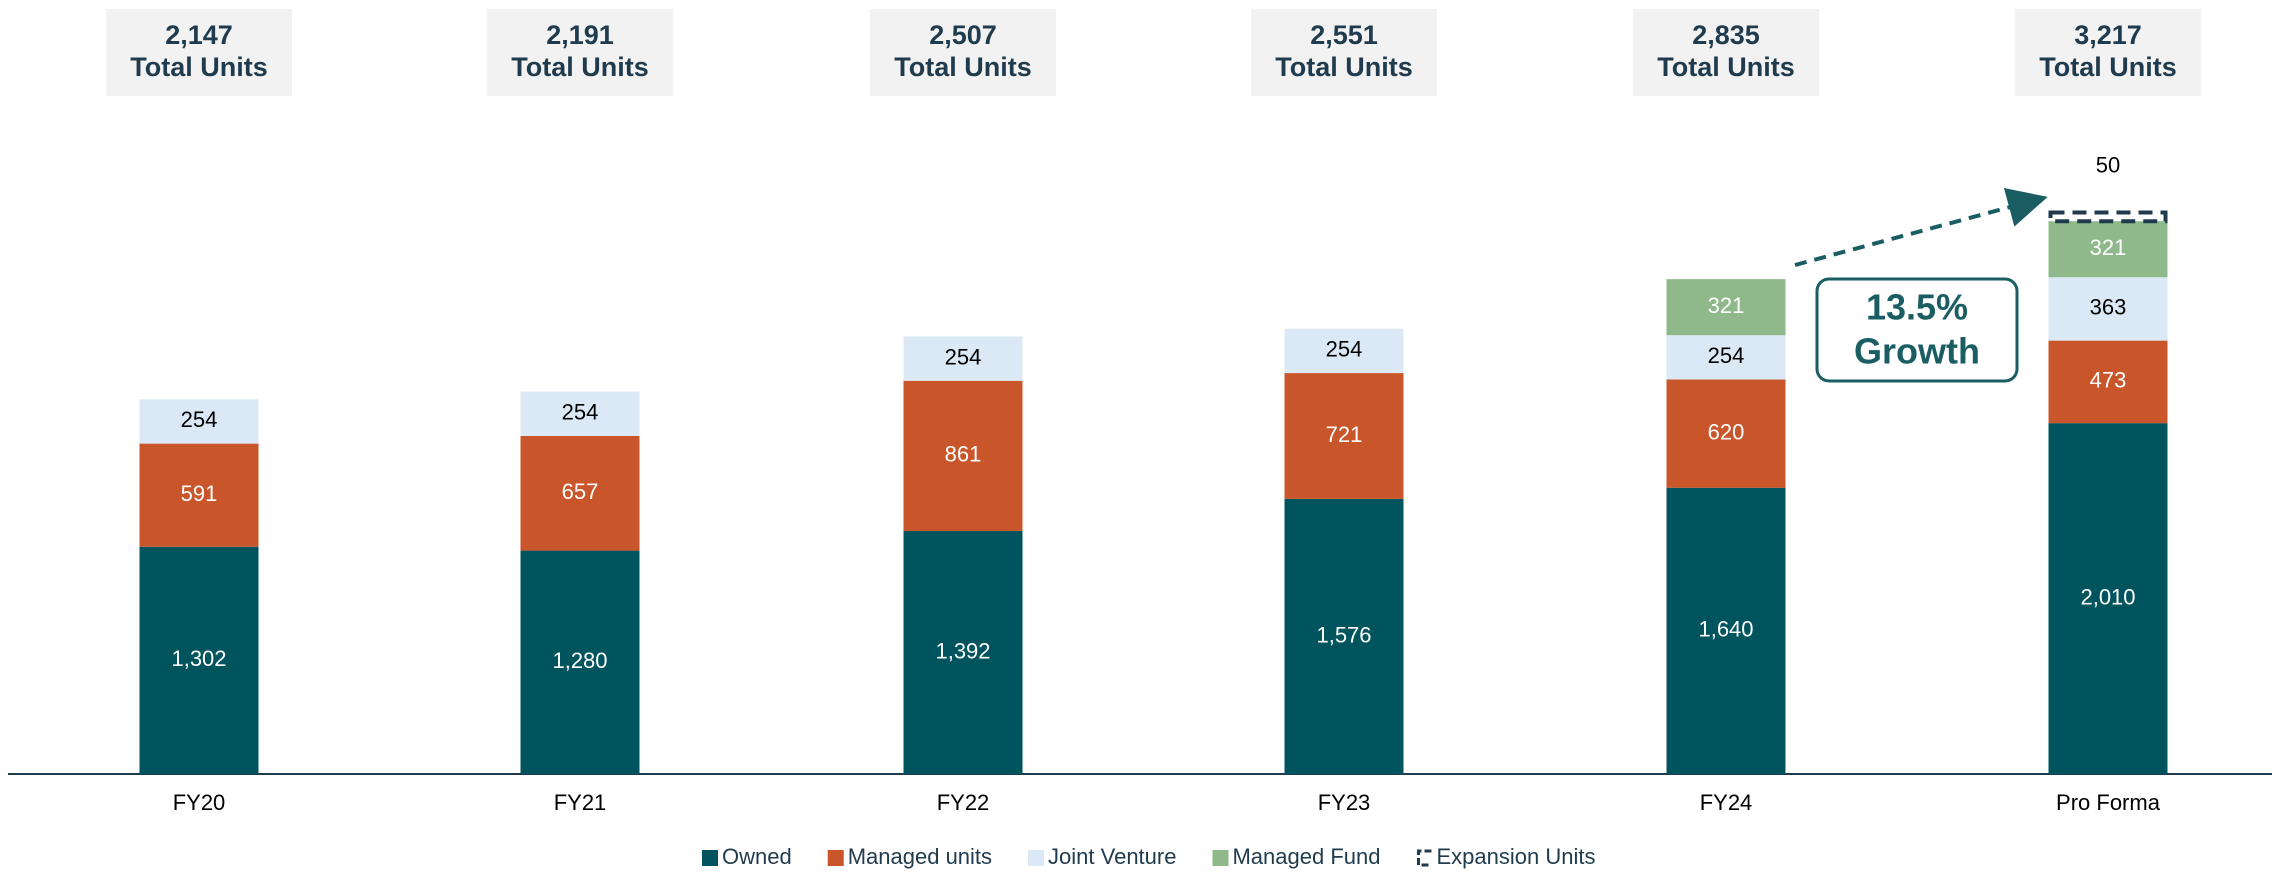  I want to click on value-label: 473, so click(2108, 380).